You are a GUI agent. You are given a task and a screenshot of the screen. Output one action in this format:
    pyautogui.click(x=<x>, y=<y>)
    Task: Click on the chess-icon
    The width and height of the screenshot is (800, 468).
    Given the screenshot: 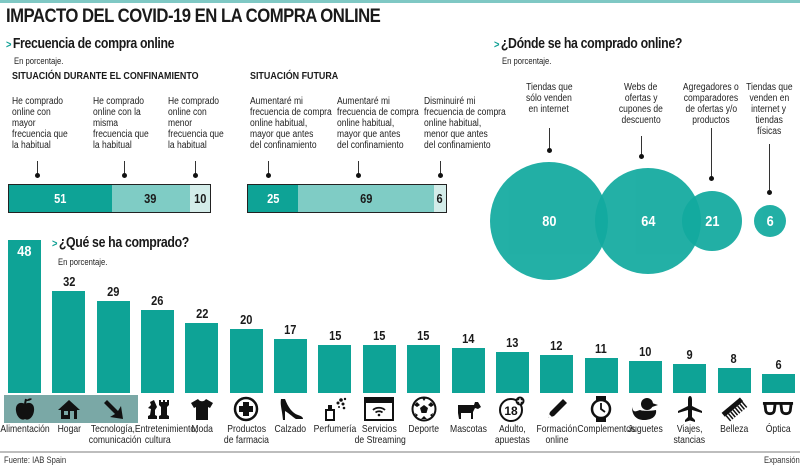 What is the action you would take?
    pyautogui.click(x=158, y=409)
    